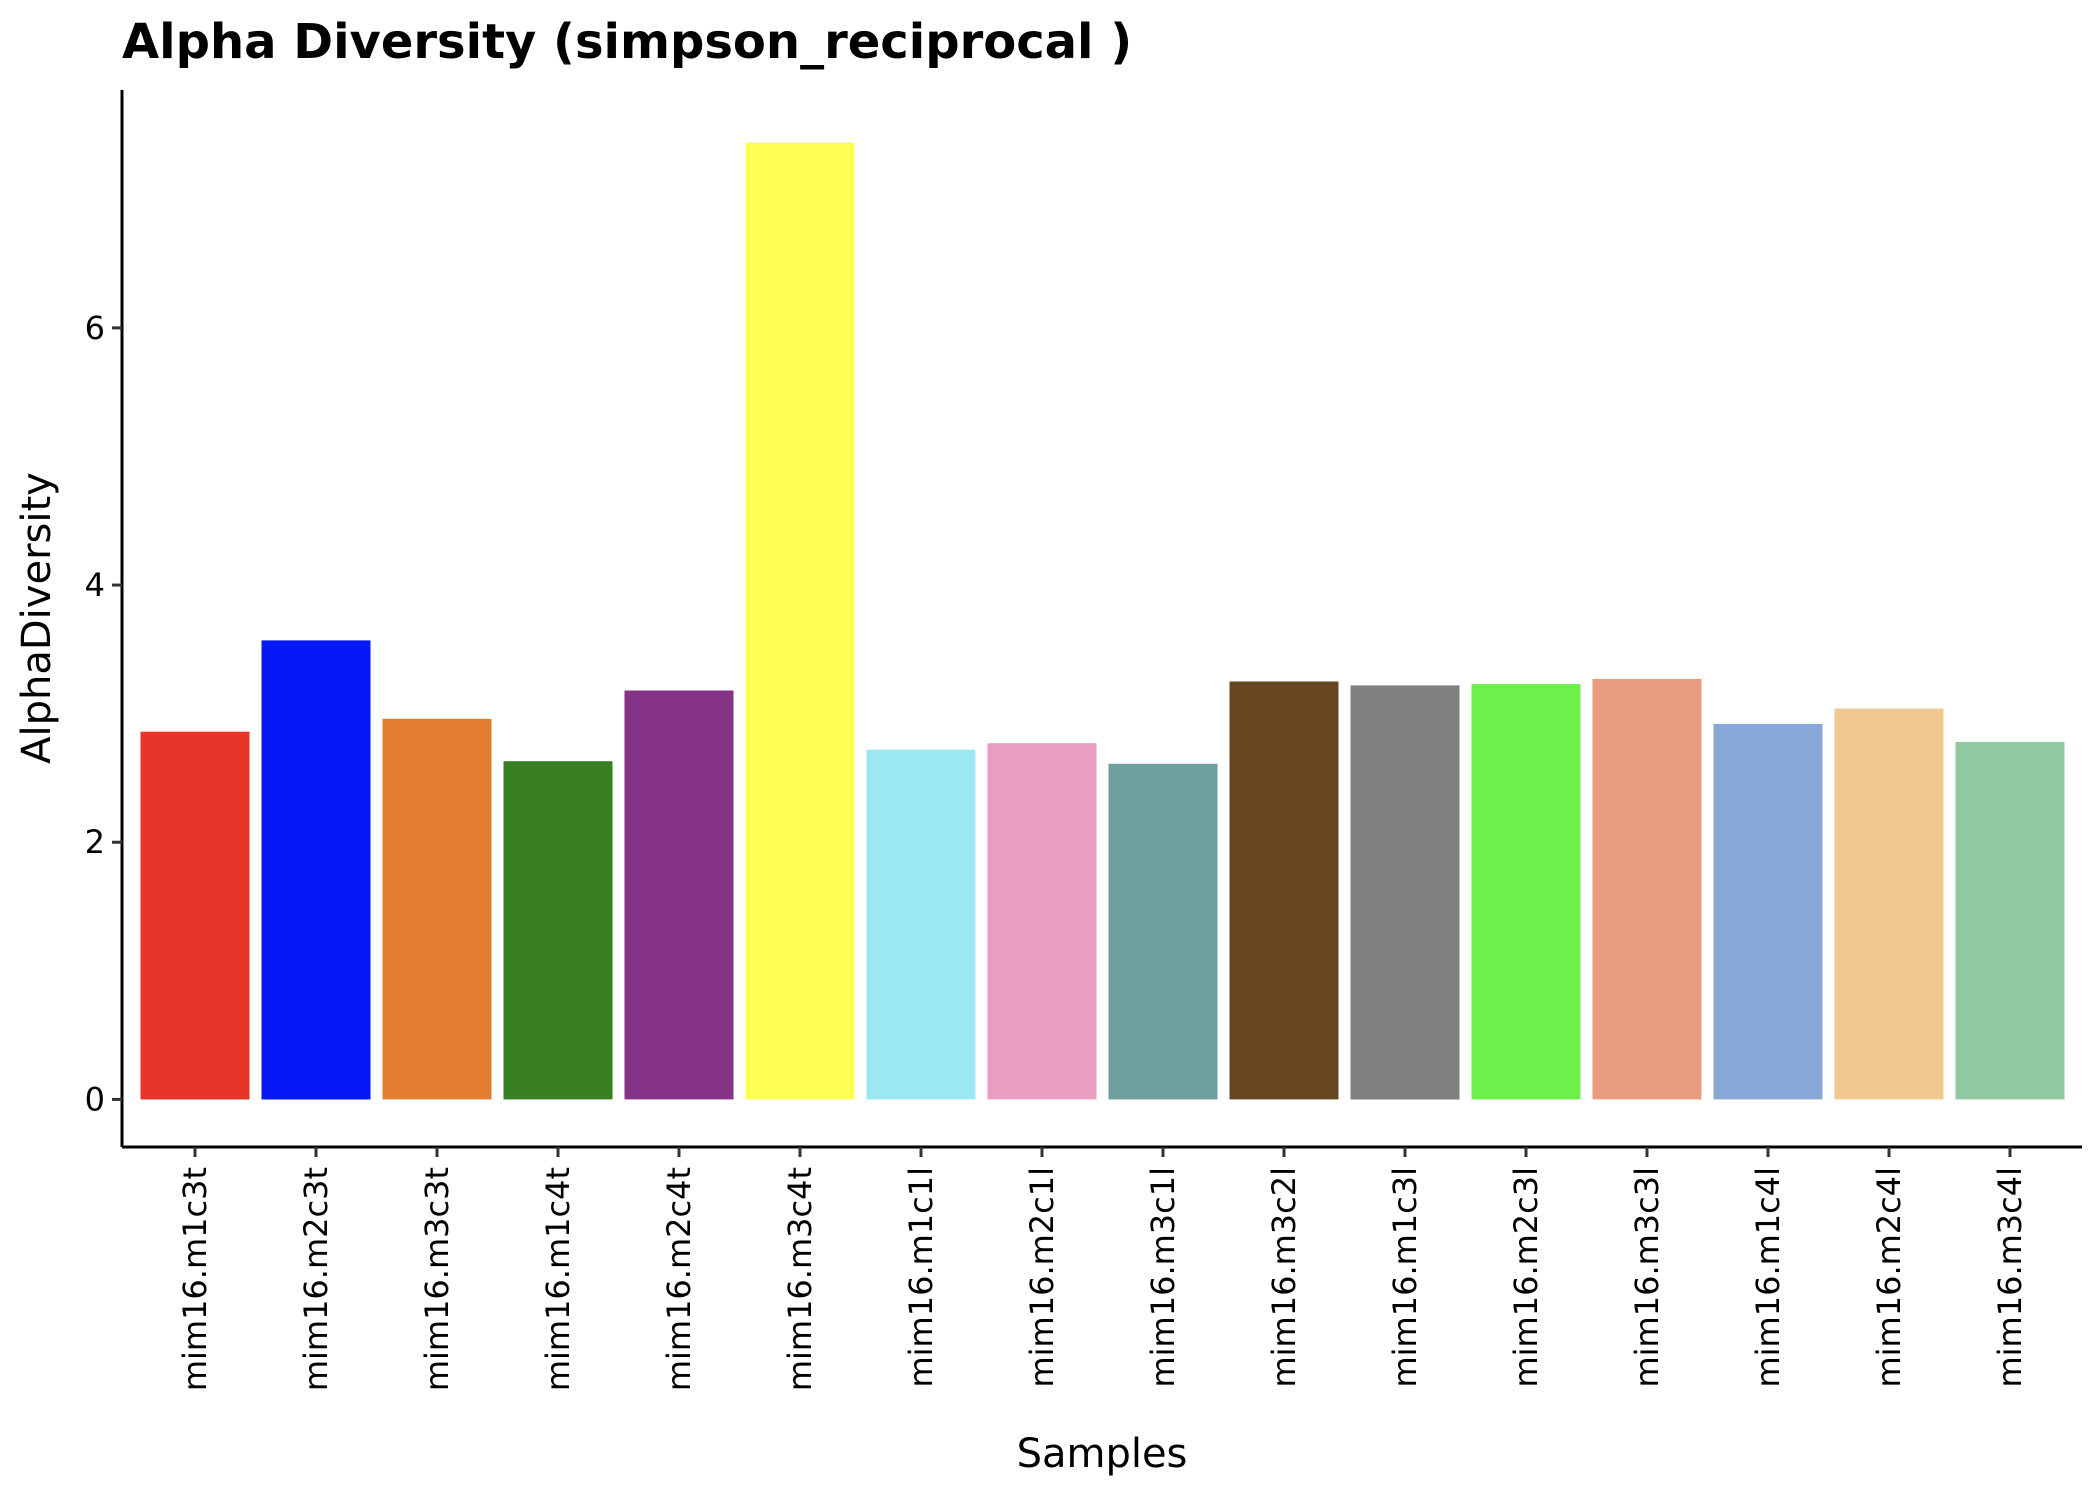 This screenshot has height=1499, width=2100. Describe the element at coordinates (679, 895) in the screenshot. I see `bar-mim16.m2c4t` at that location.